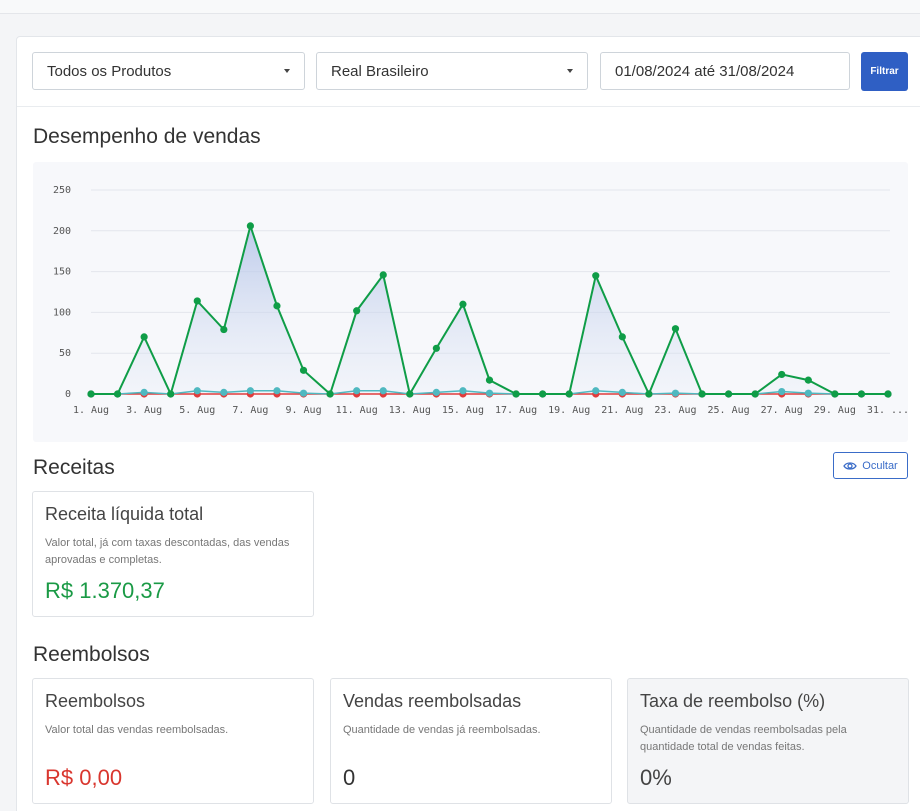  Describe the element at coordinates (197, 410) in the screenshot. I see `x-tick-label: 5. Aug` at that location.